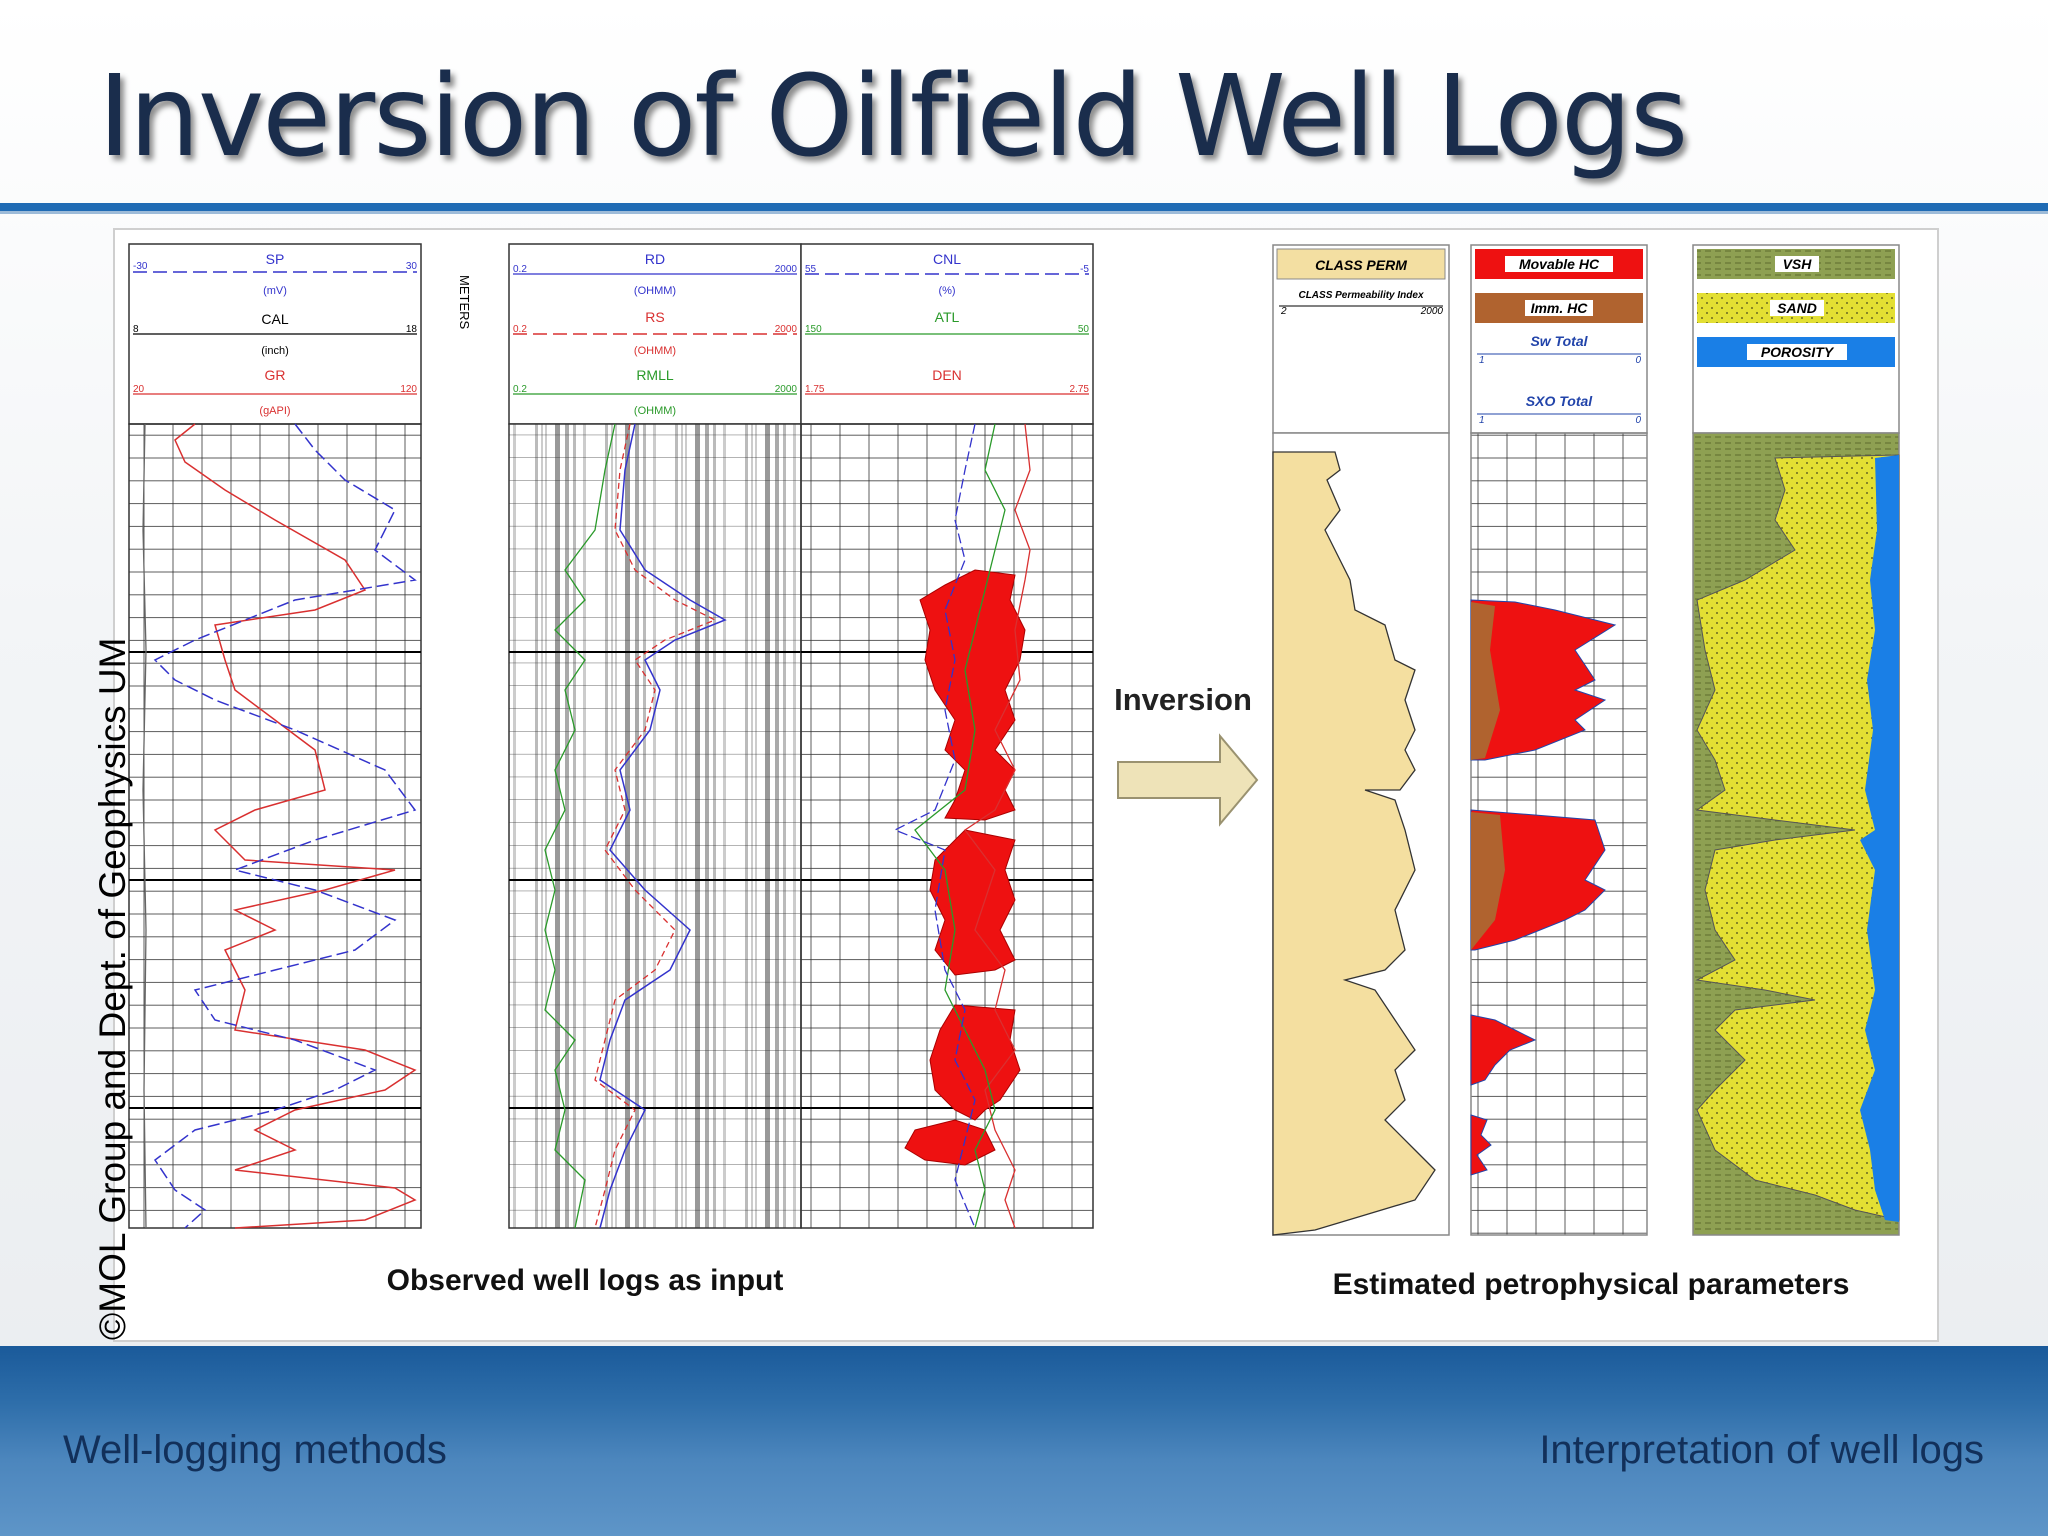 The width and height of the screenshot is (2048, 1536). I want to click on rd-max: 2000, so click(786, 269).